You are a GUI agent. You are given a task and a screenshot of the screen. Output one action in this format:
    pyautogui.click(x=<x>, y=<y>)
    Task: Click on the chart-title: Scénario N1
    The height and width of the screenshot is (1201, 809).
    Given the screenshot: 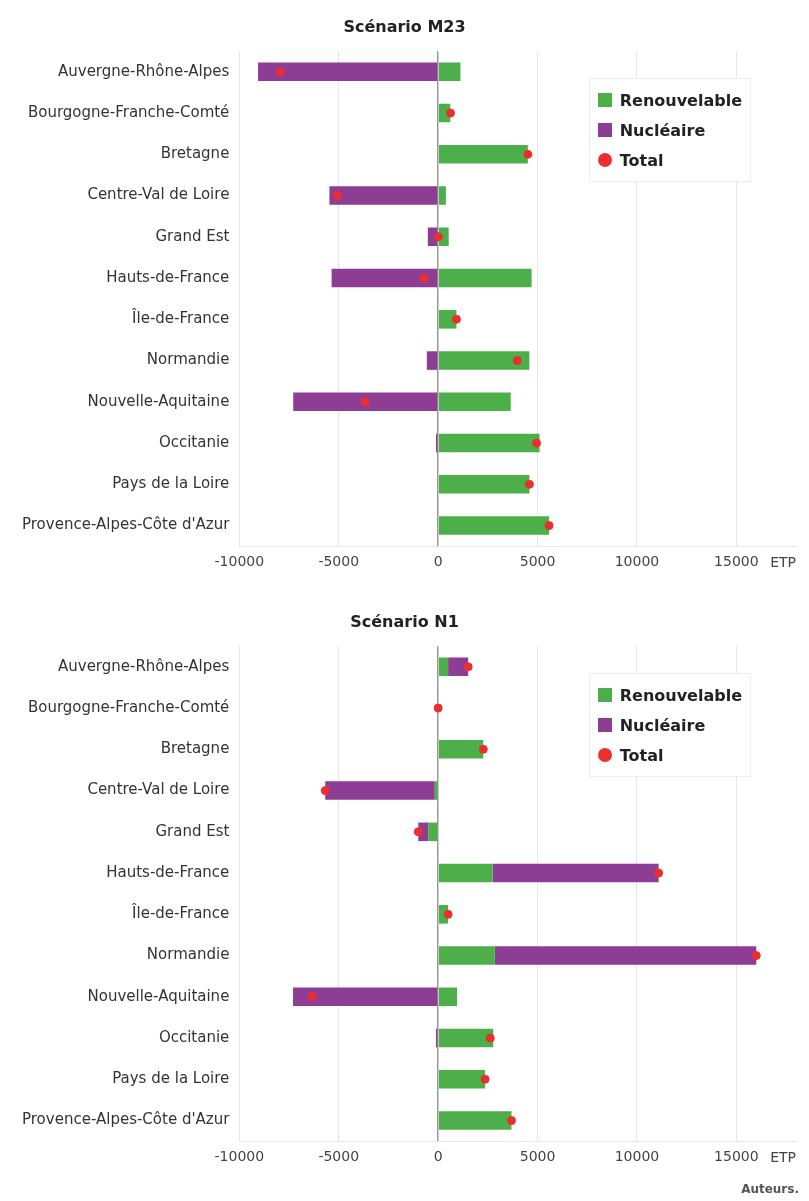 What is the action you would take?
    pyautogui.click(x=404, y=621)
    